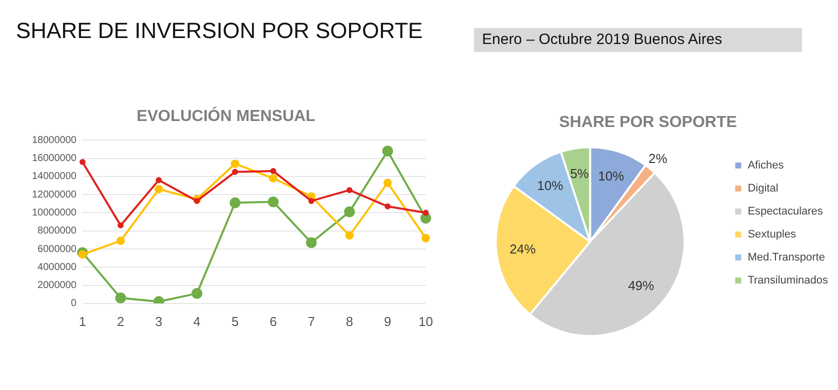 This screenshot has width=838, height=390. I want to click on y-tick-label: 0, so click(73, 304).